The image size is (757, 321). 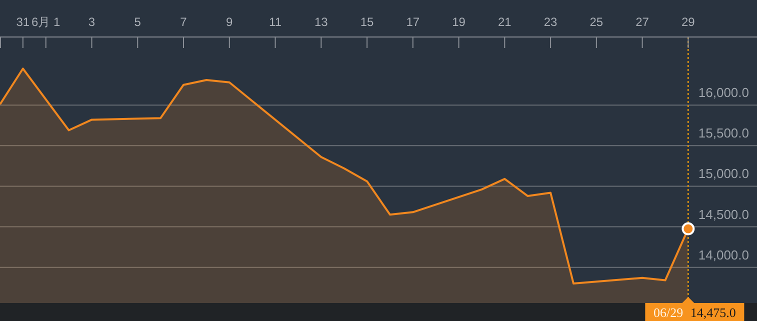 I want to click on x-tick-label: 13, so click(x=321, y=22).